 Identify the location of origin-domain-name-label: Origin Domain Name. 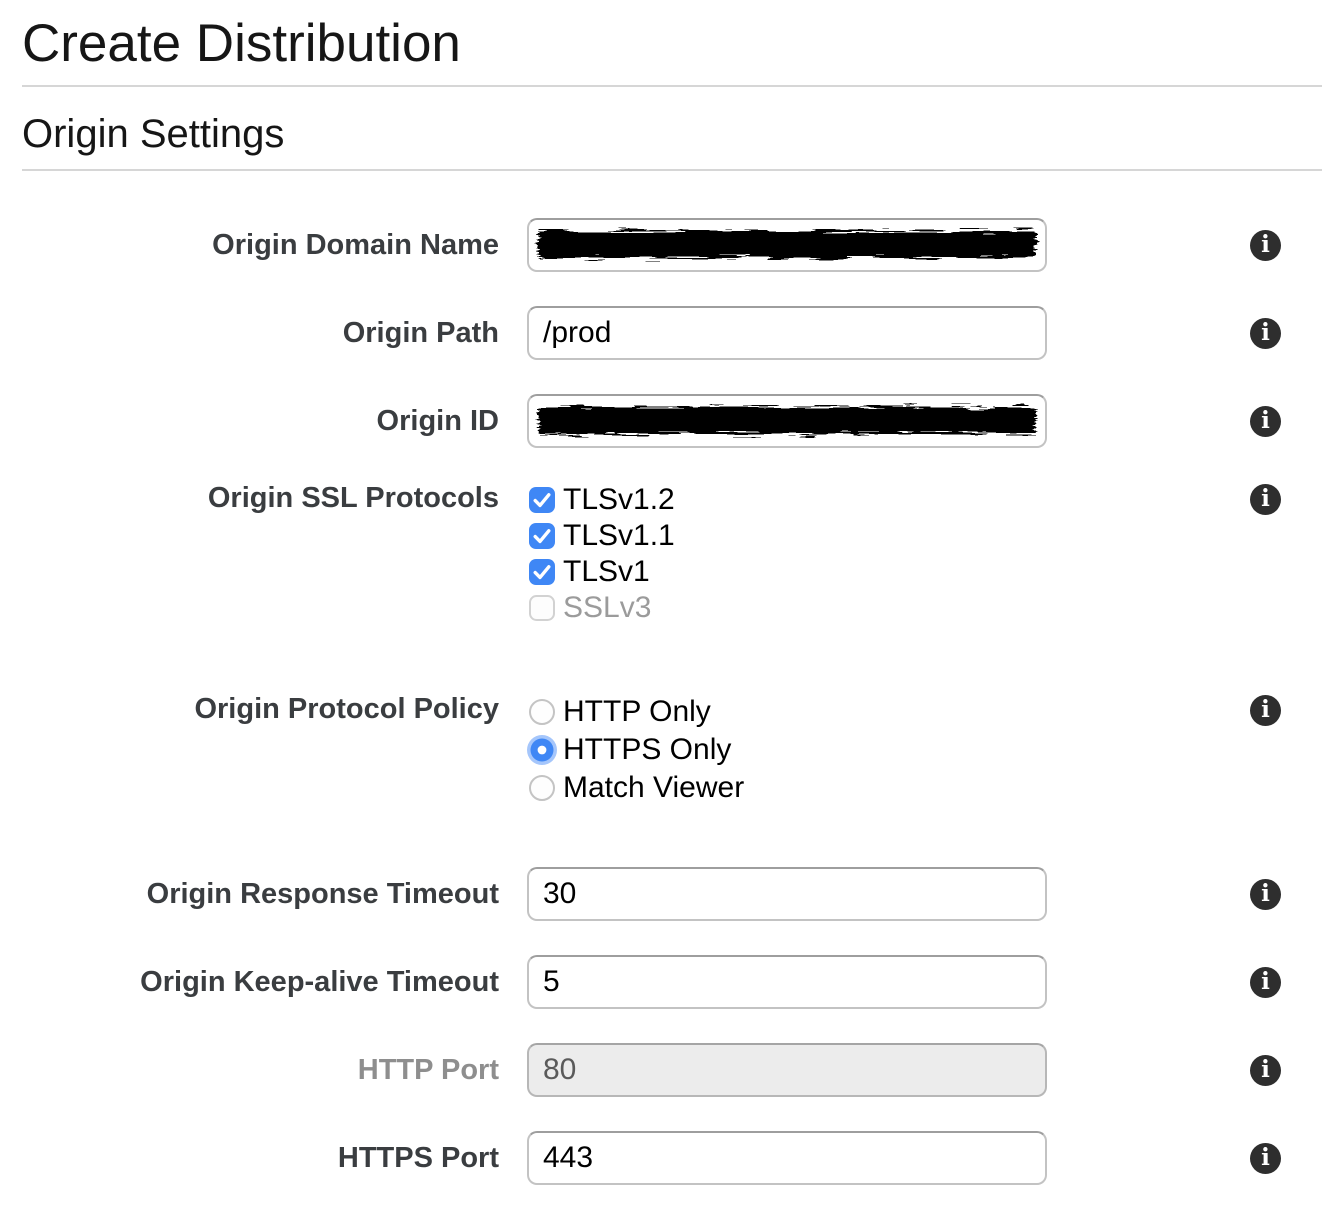
(355, 245).